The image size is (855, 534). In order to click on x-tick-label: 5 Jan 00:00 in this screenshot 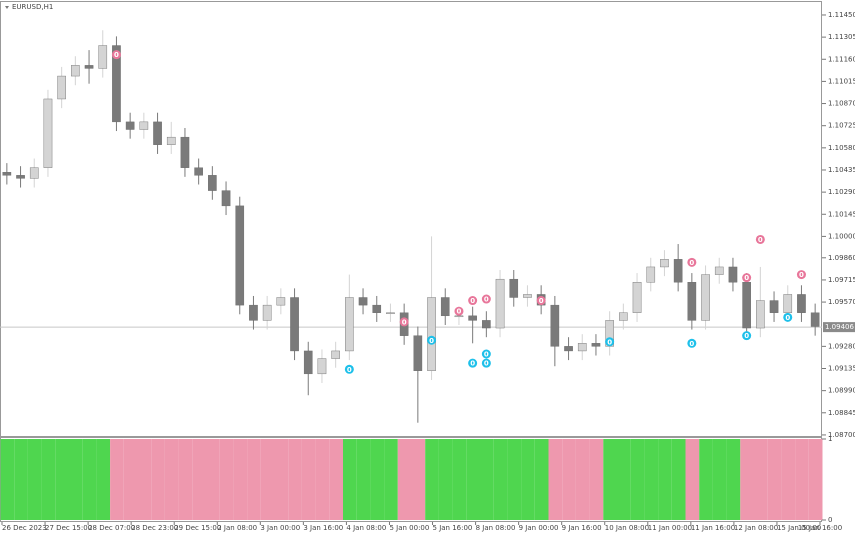, I will do `click(409, 528)`.